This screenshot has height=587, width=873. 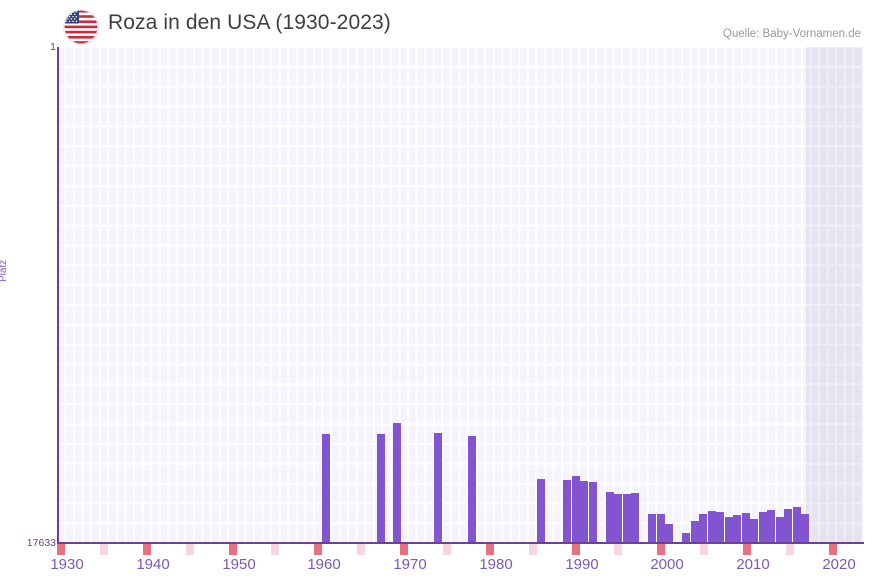 I want to click on x-axis-label-1960: 1960, so click(x=324, y=564).